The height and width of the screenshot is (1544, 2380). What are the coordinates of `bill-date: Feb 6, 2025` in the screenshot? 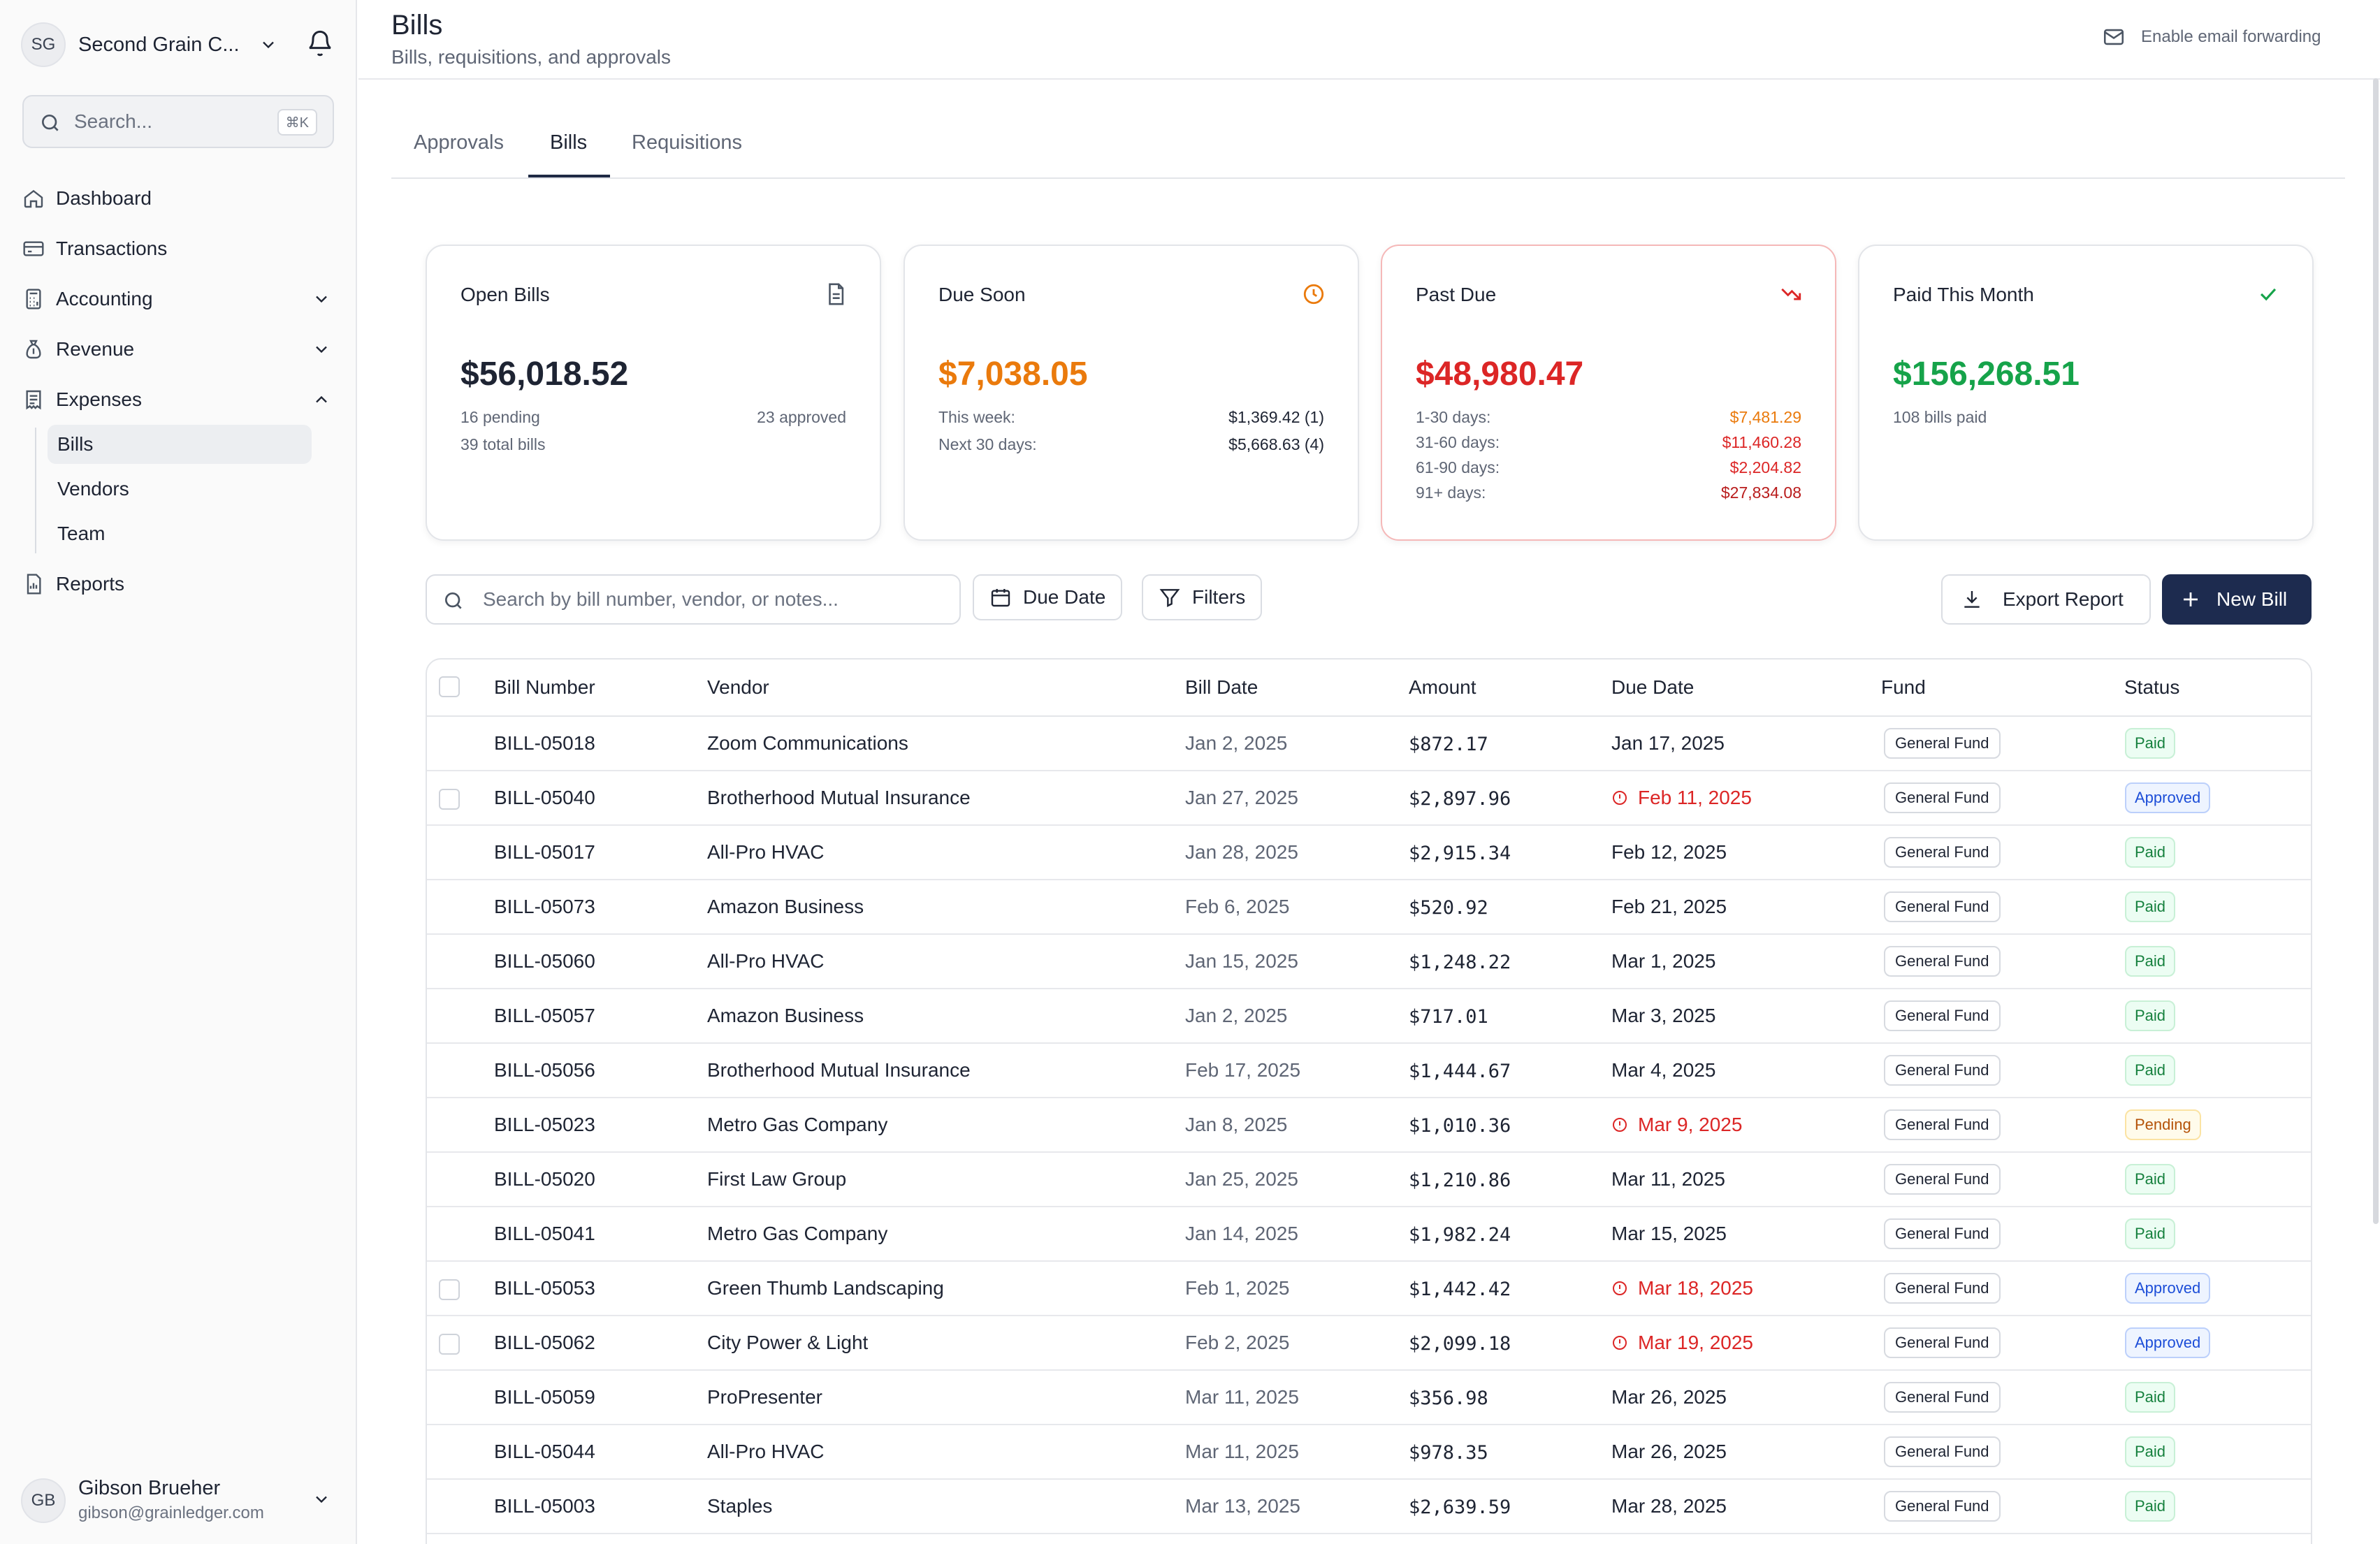 It's located at (1237, 906).